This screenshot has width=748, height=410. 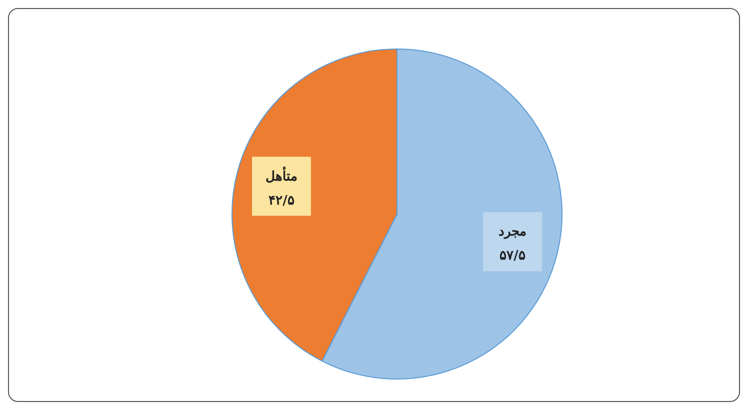 What do you see at coordinates (281, 175) in the screenshot?
I see `slice-label: متأهل` at bounding box center [281, 175].